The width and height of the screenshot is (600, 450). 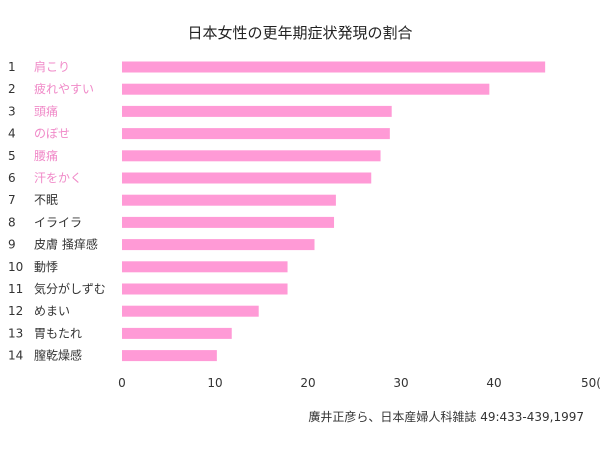 I want to click on category-label: 不眠, so click(x=46, y=200).